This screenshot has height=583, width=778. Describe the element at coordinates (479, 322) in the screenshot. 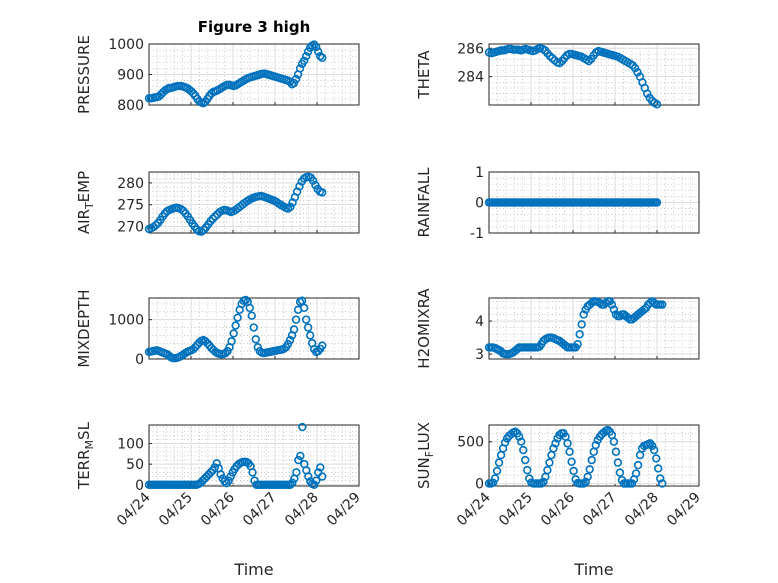

I see `y-tick-label: 4` at that location.